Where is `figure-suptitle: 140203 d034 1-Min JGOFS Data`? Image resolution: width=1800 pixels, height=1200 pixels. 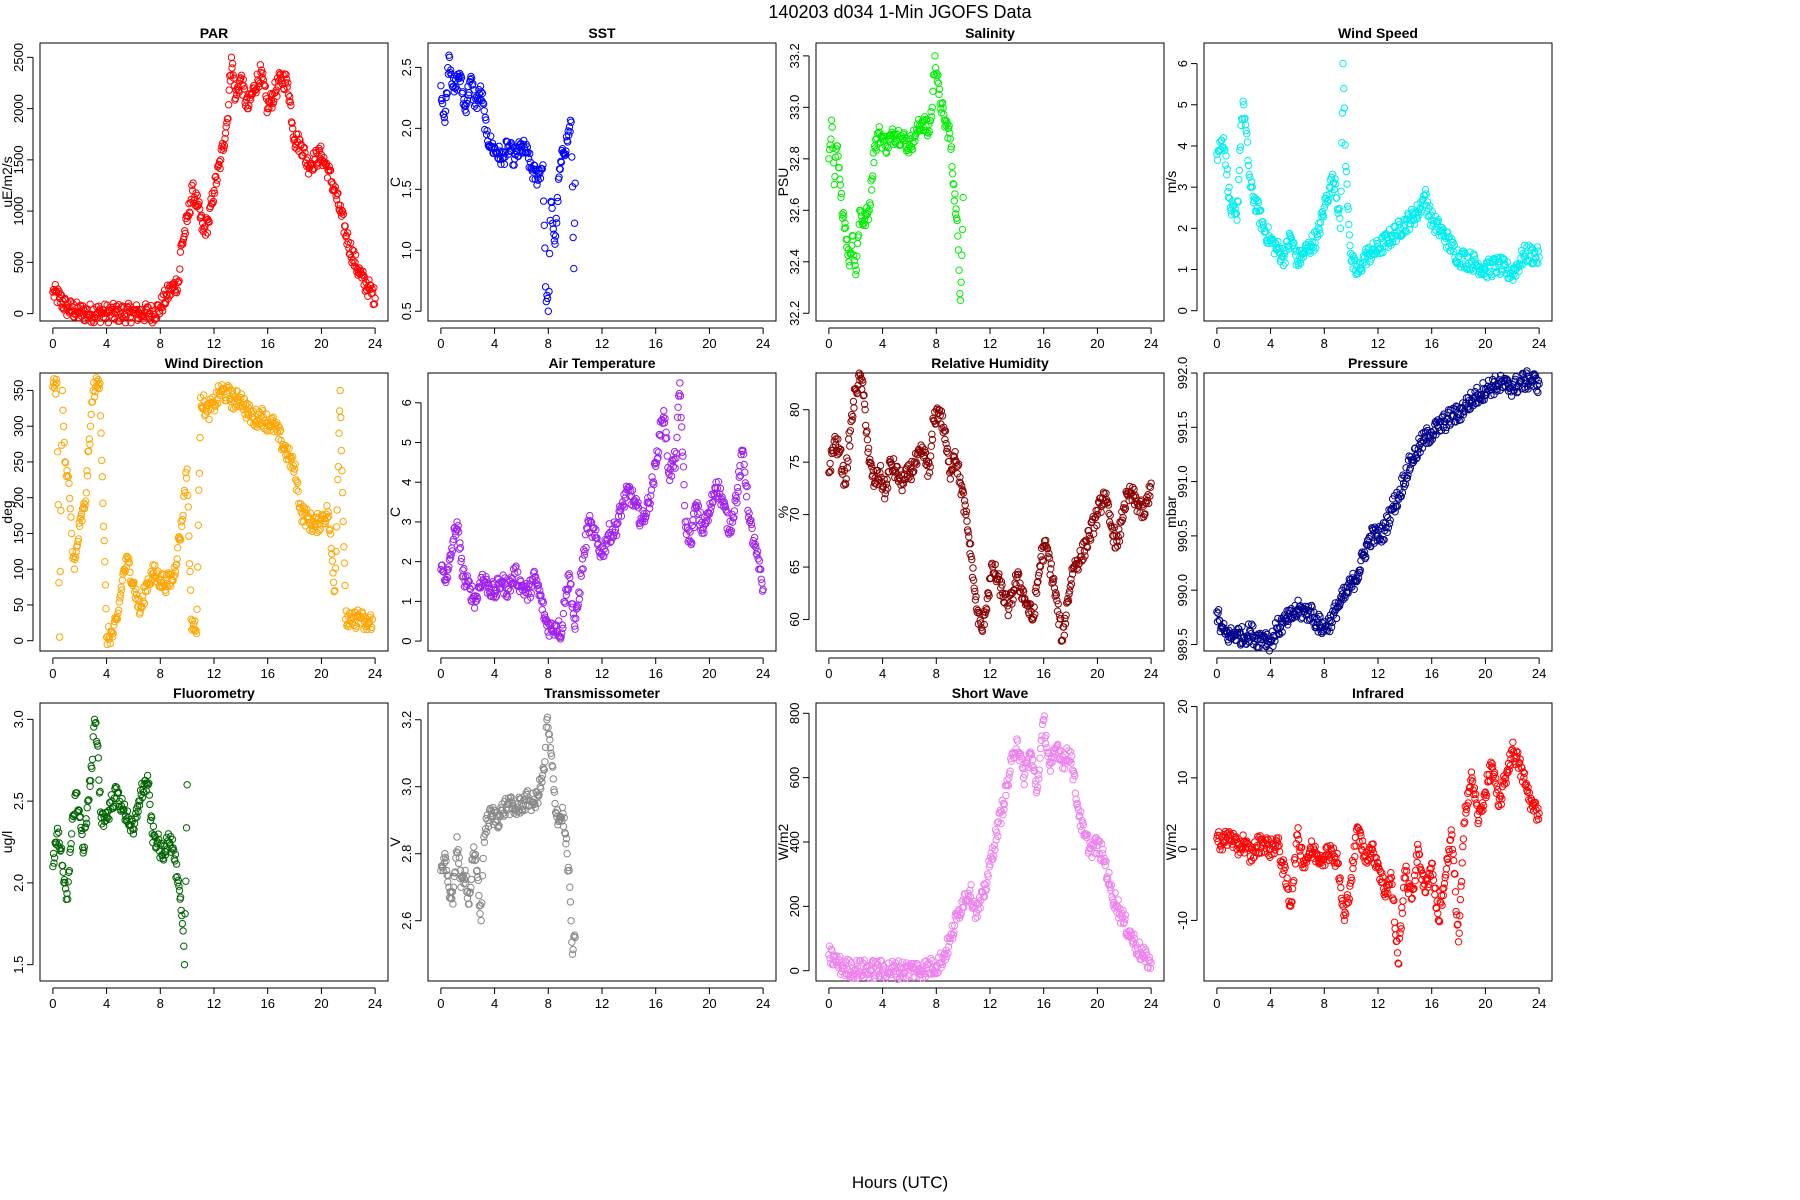 figure-suptitle: 140203 d034 1-Min JGOFS Data is located at coordinates (900, 12).